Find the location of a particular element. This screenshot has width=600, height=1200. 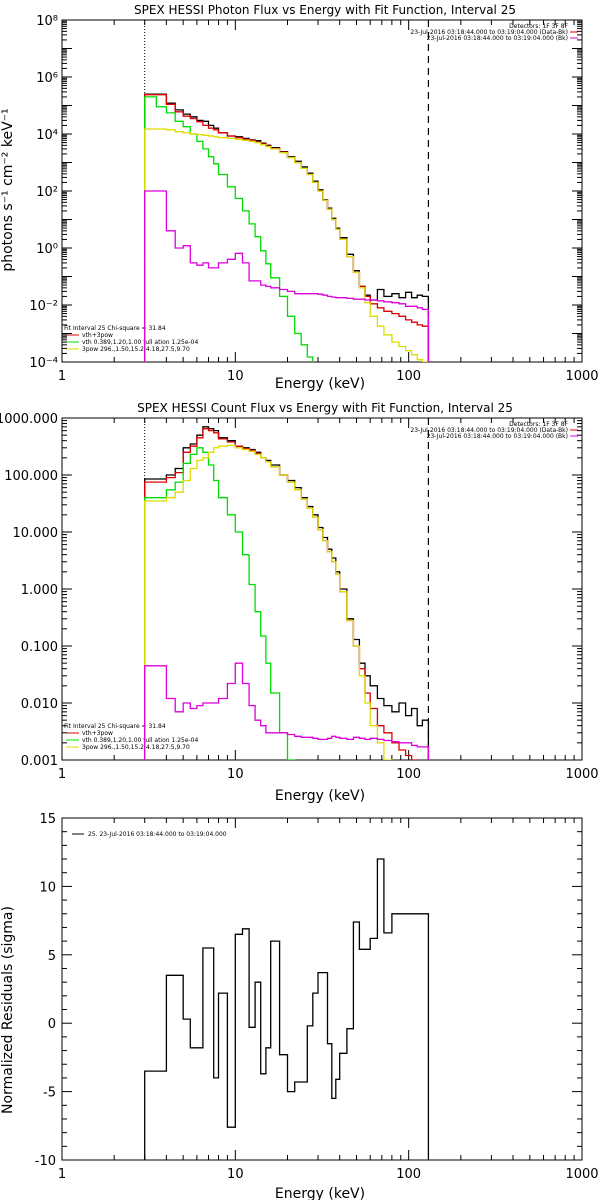

panel2-x-axis-label: Energy (keV) is located at coordinates (320, 796).